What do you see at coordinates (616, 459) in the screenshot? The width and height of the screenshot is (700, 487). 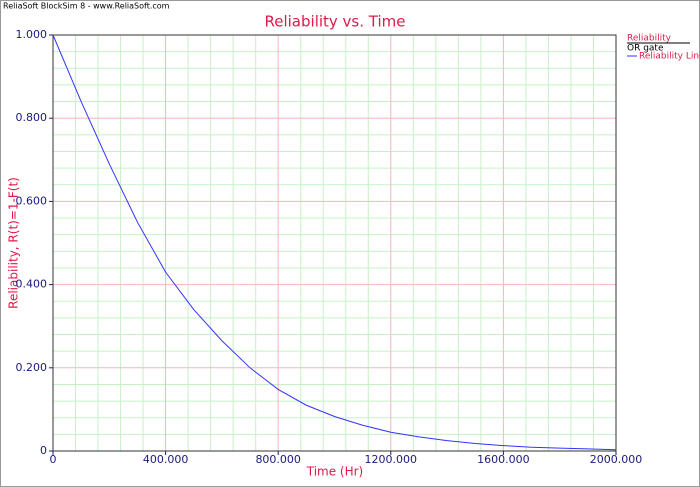 I see `x-tick-label: 2000.000` at bounding box center [616, 459].